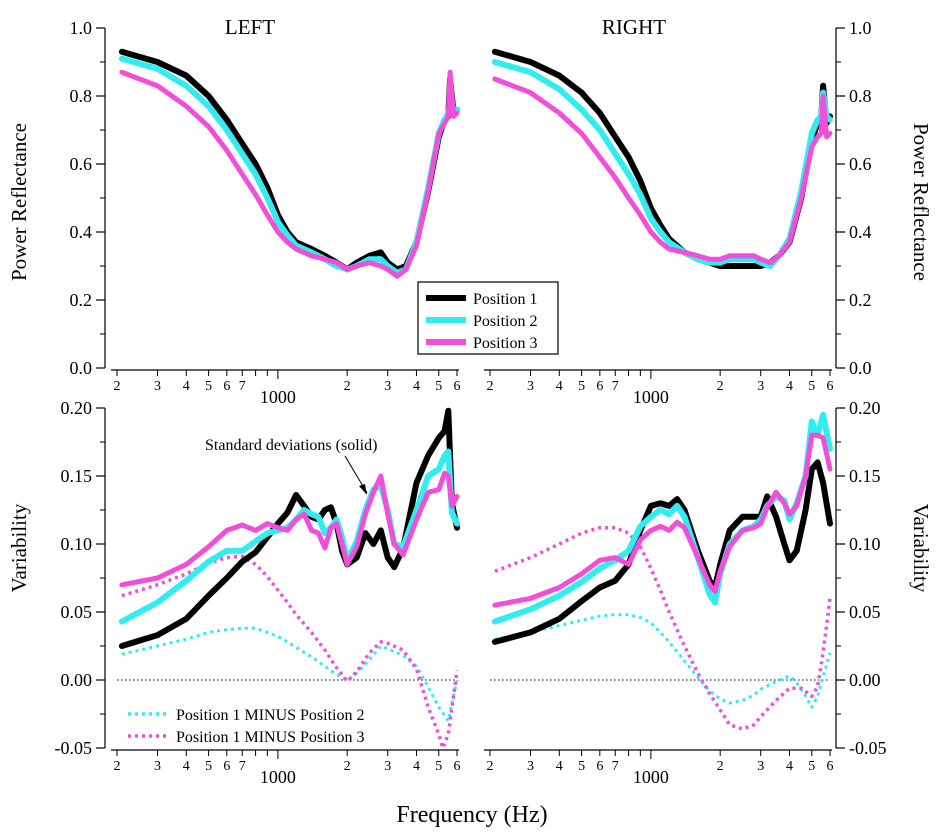 Image resolution: width=936 pixels, height=832 pixels. Describe the element at coordinates (291, 466) in the screenshot. I see `annotation: Standard deviations (solid)` at that location.